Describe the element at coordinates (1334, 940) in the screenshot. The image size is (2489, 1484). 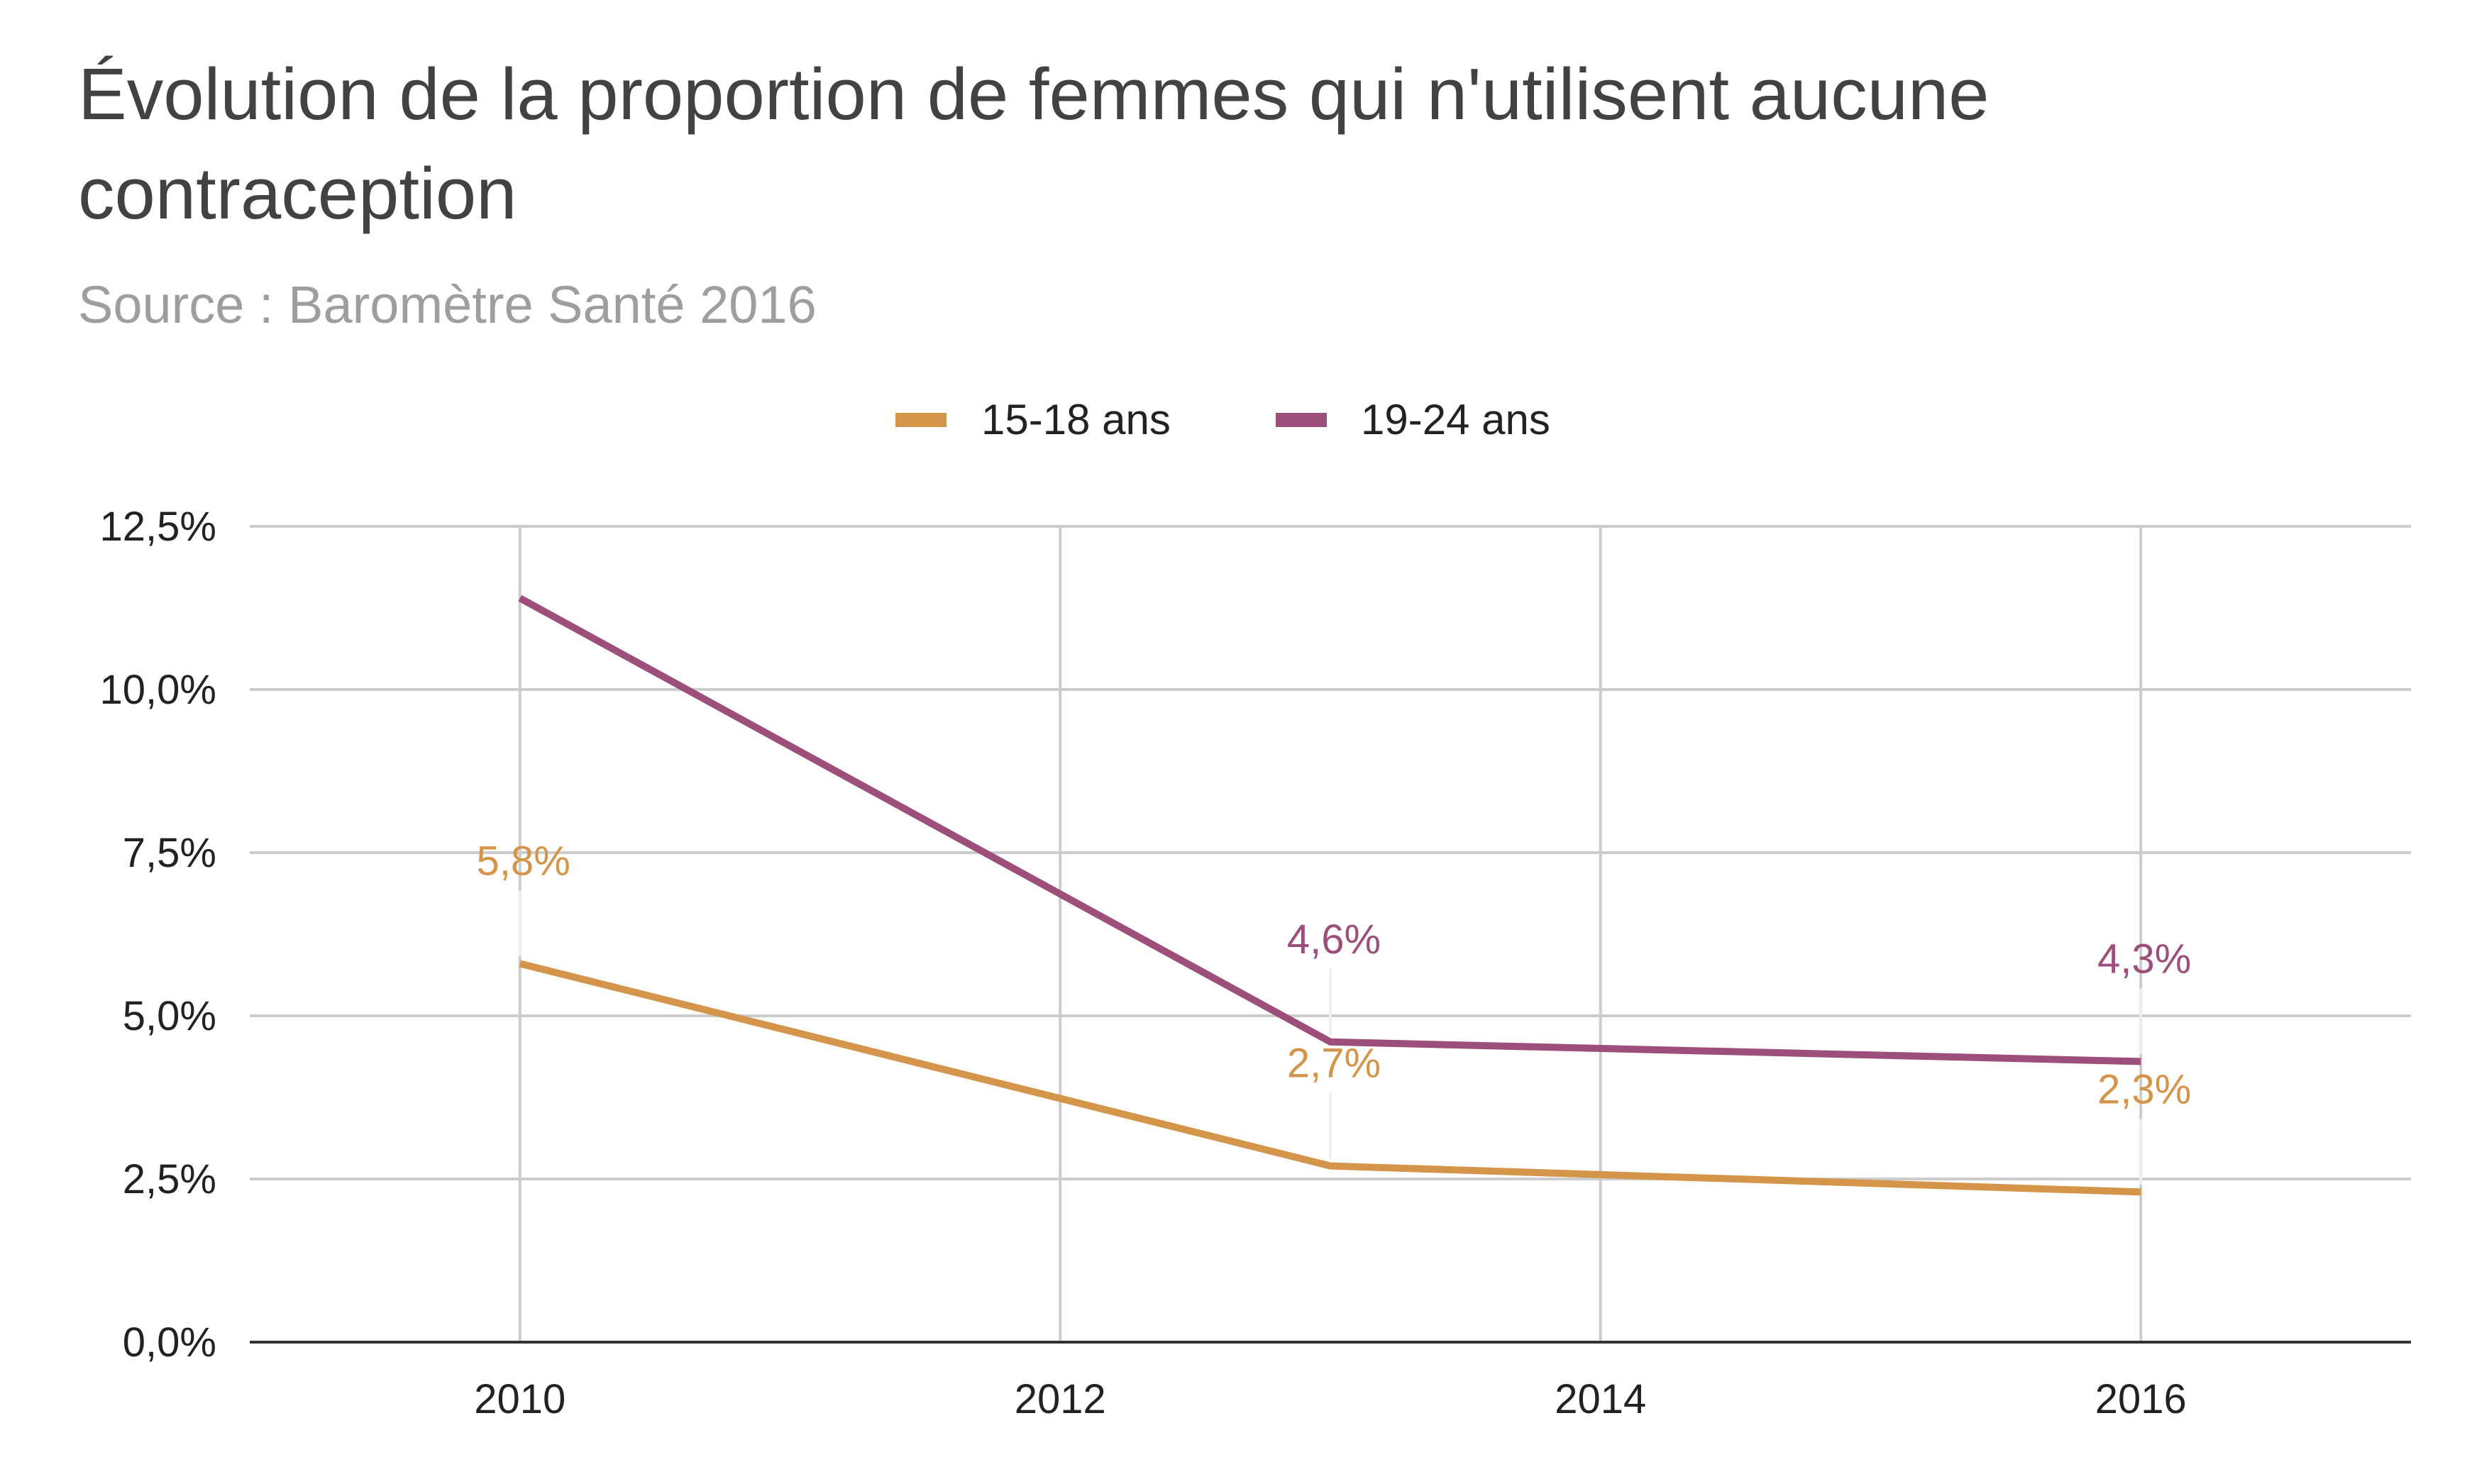
I see `data-label: 4,6%` at that location.